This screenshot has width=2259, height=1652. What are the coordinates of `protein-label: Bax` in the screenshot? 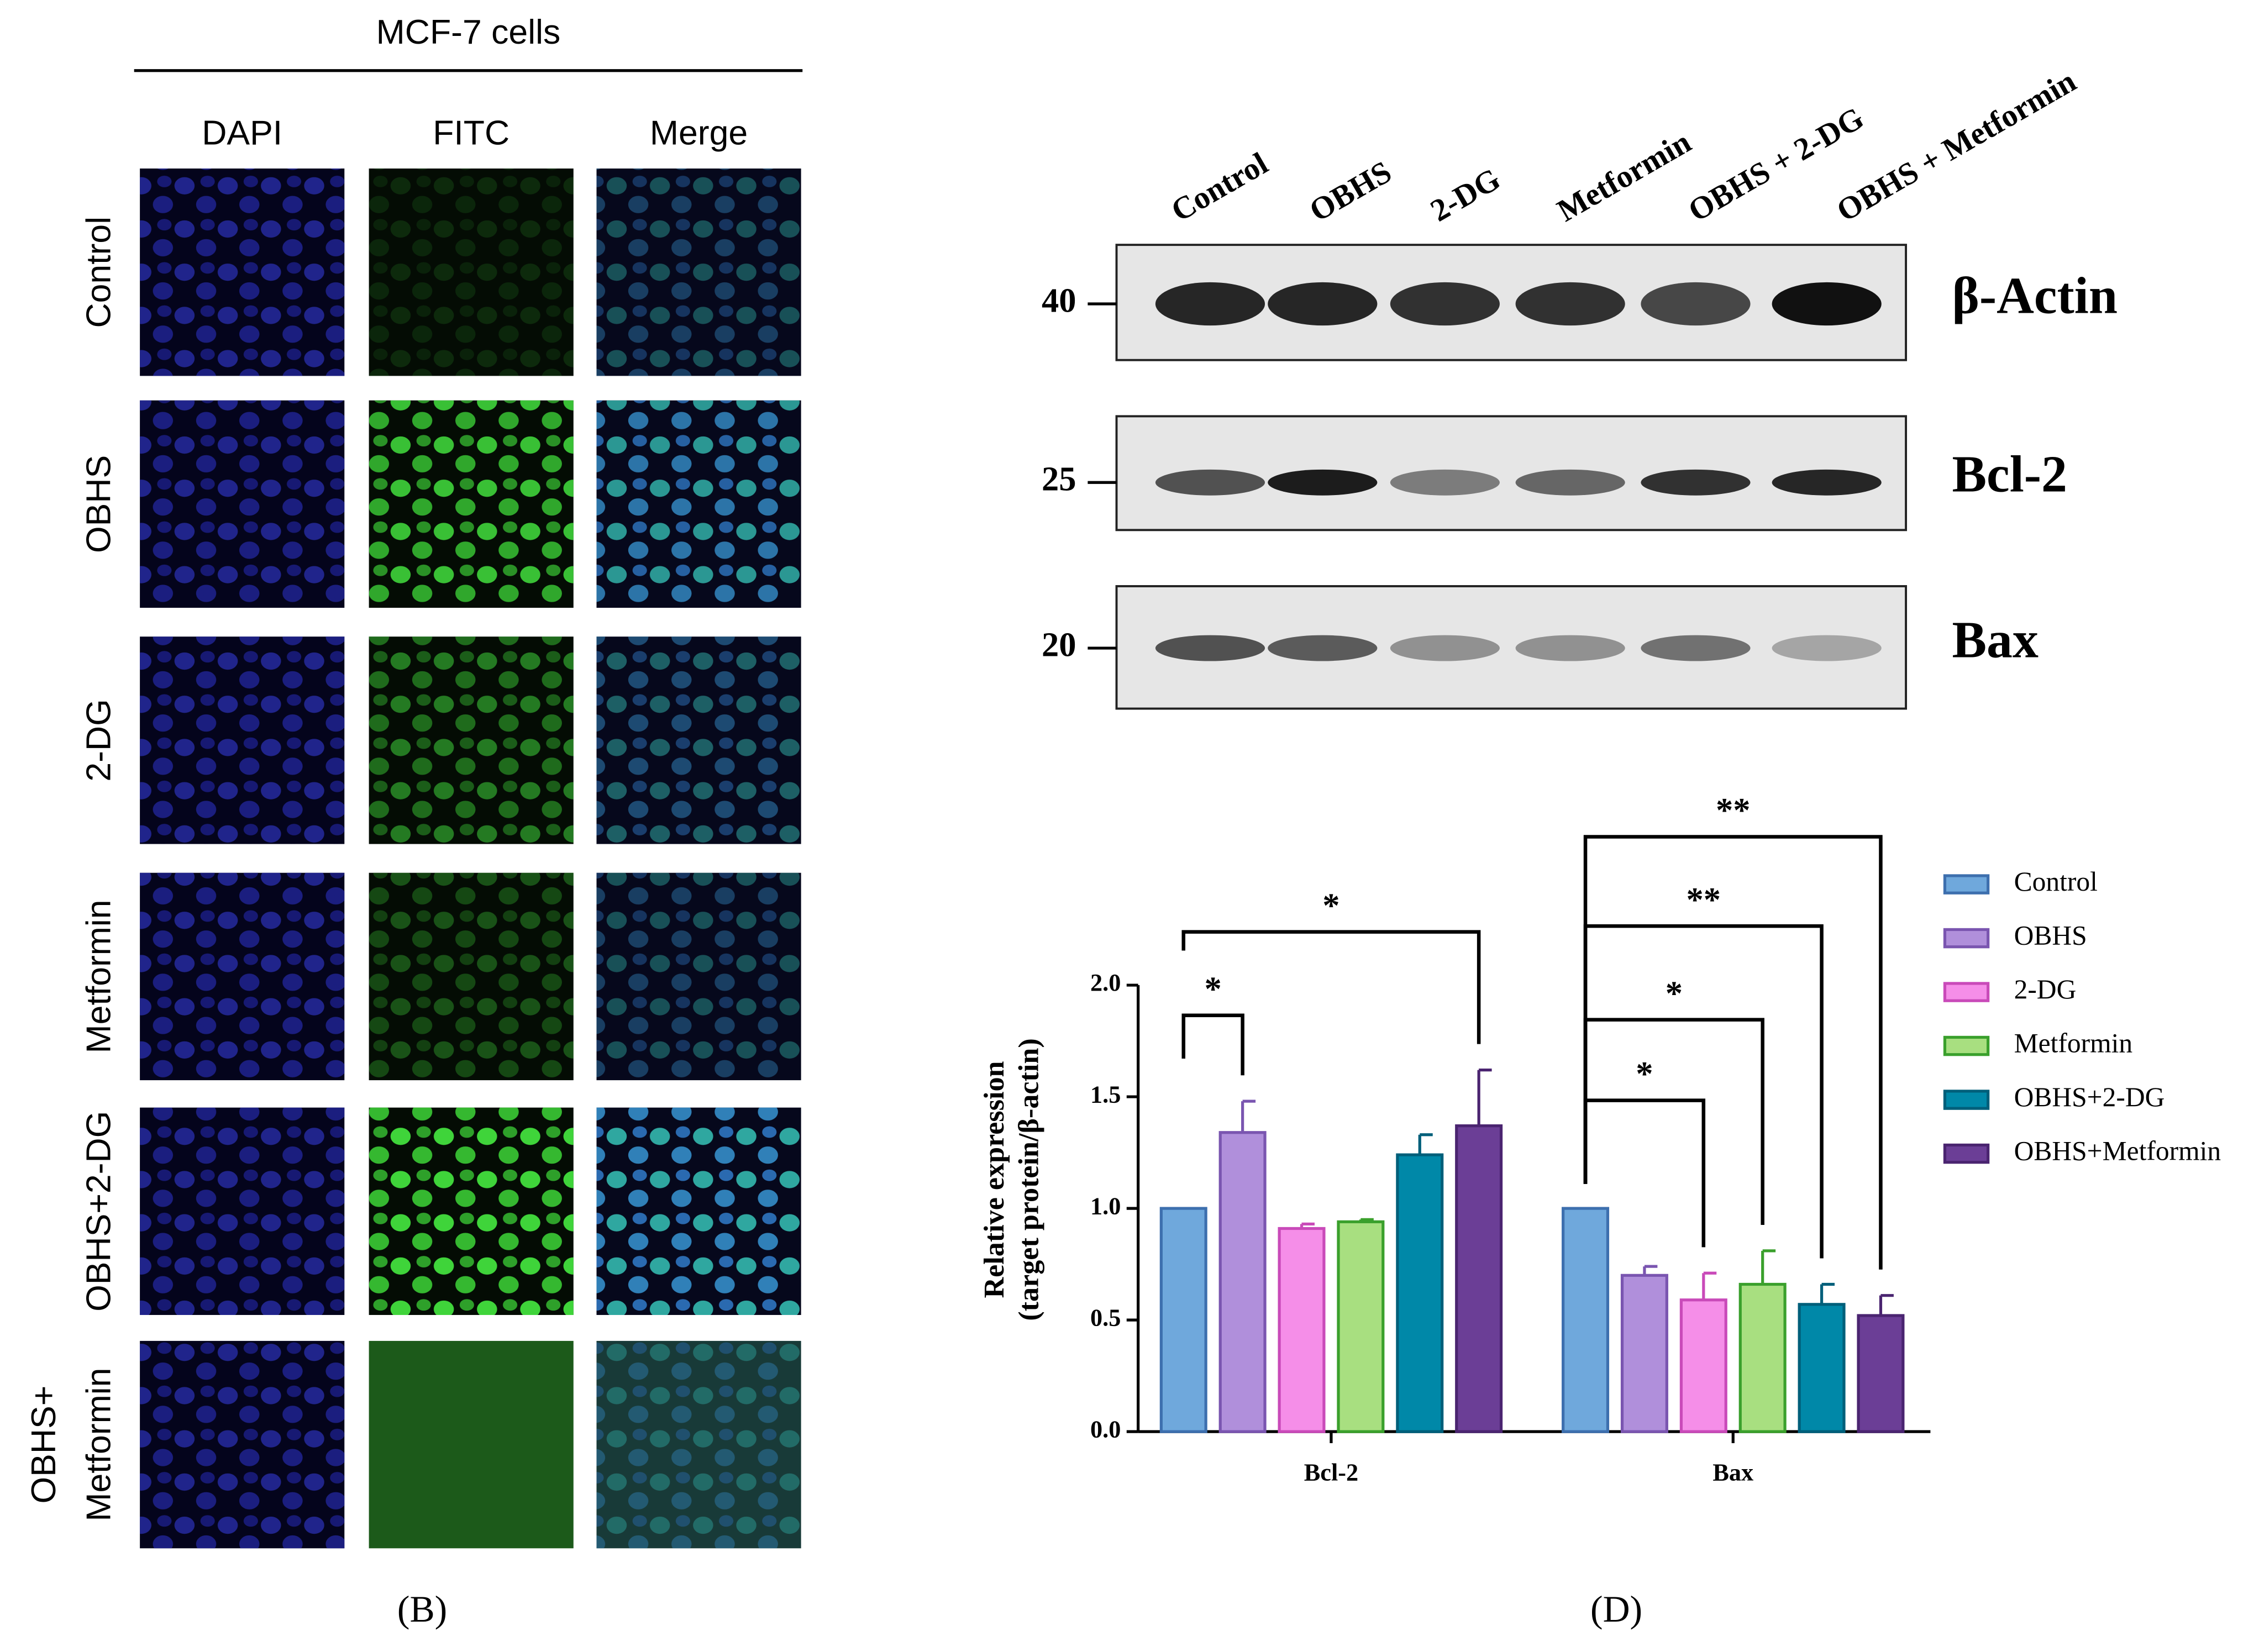 It's located at (1995, 640).